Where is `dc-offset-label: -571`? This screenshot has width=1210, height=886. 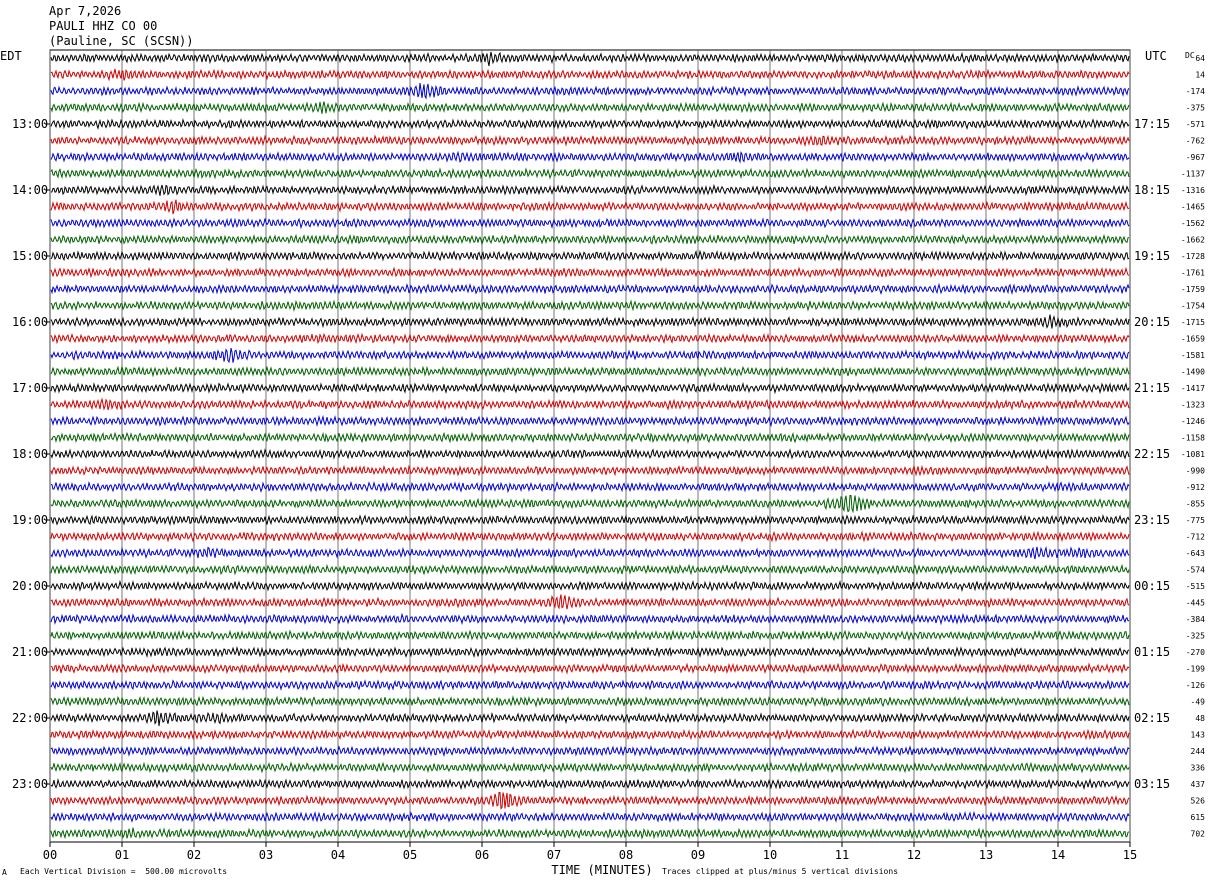 dc-offset-label: -571 is located at coordinates (1195, 124).